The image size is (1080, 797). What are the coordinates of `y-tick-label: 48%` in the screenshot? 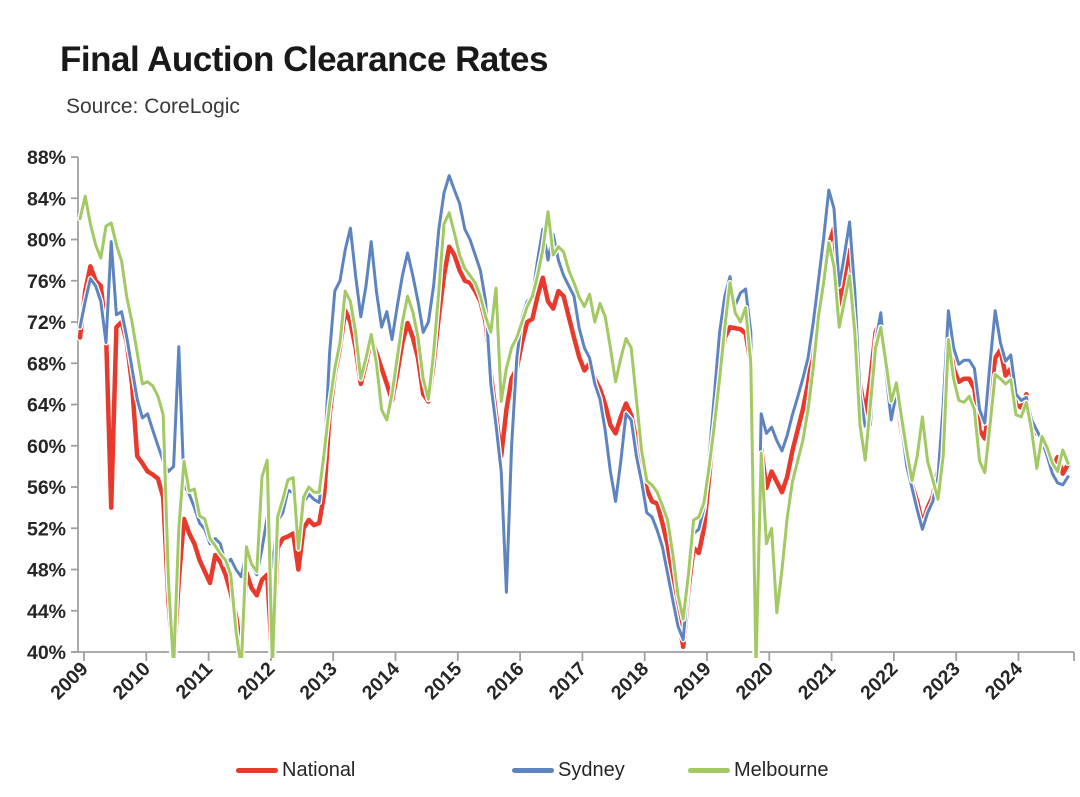 It's located at (46, 571).